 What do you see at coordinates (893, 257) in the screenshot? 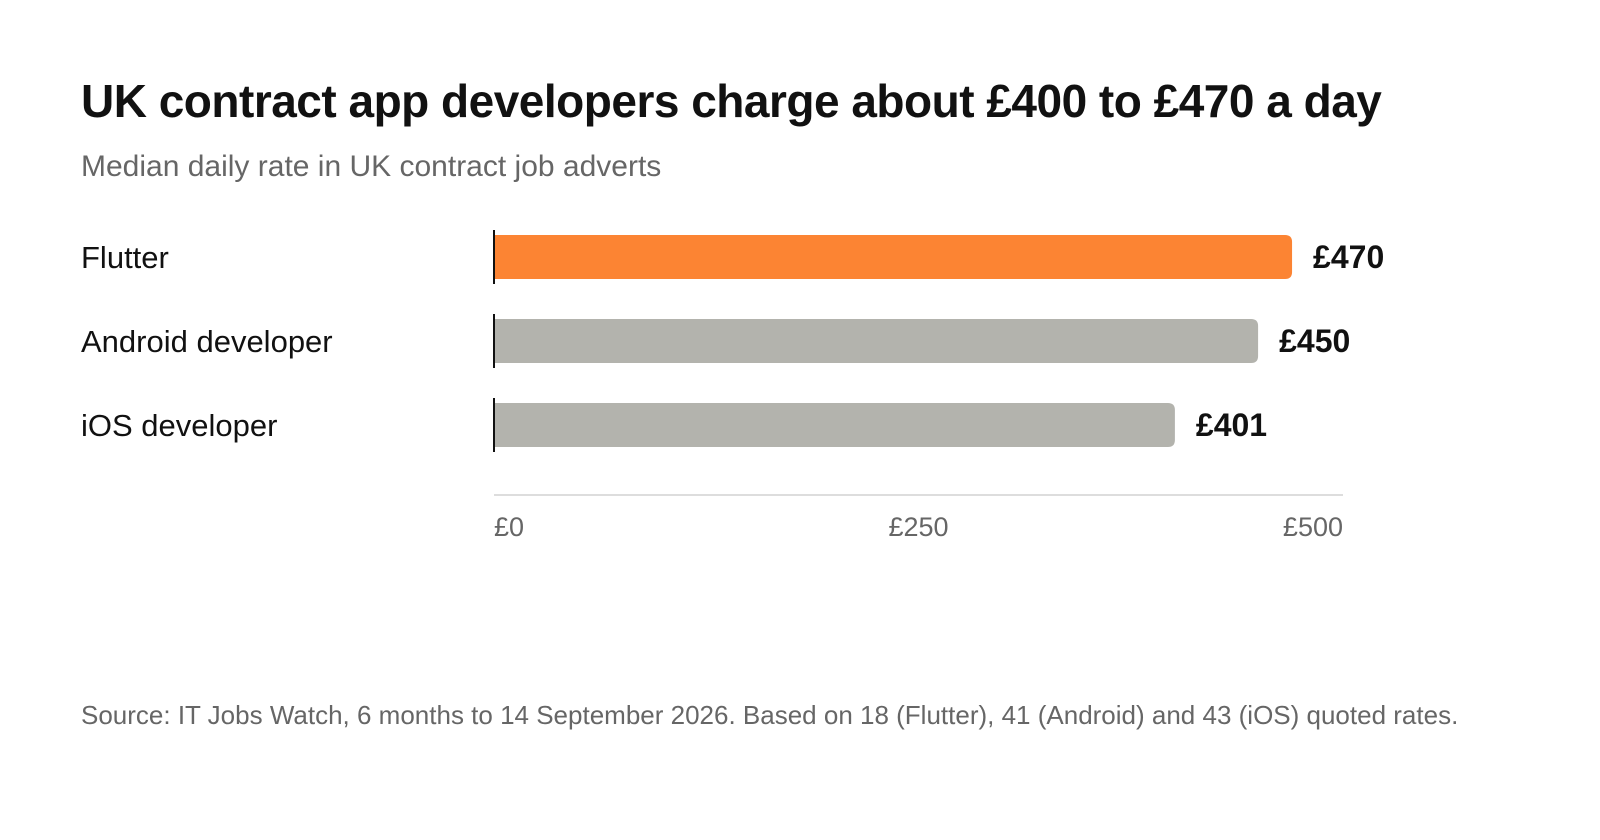
I see `bar-flutter` at bounding box center [893, 257].